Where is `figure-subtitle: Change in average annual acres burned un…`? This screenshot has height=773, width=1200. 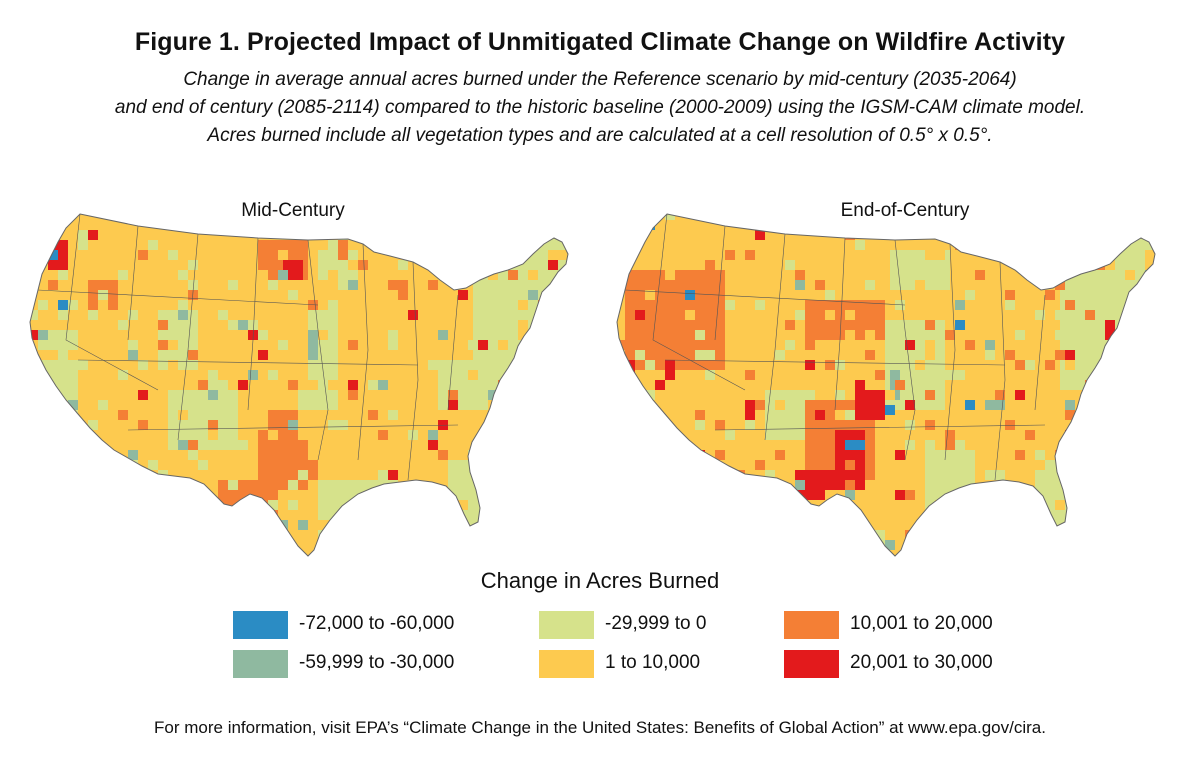 figure-subtitle: Change in average annual acres burned un… is located at coordinates (600, 108).